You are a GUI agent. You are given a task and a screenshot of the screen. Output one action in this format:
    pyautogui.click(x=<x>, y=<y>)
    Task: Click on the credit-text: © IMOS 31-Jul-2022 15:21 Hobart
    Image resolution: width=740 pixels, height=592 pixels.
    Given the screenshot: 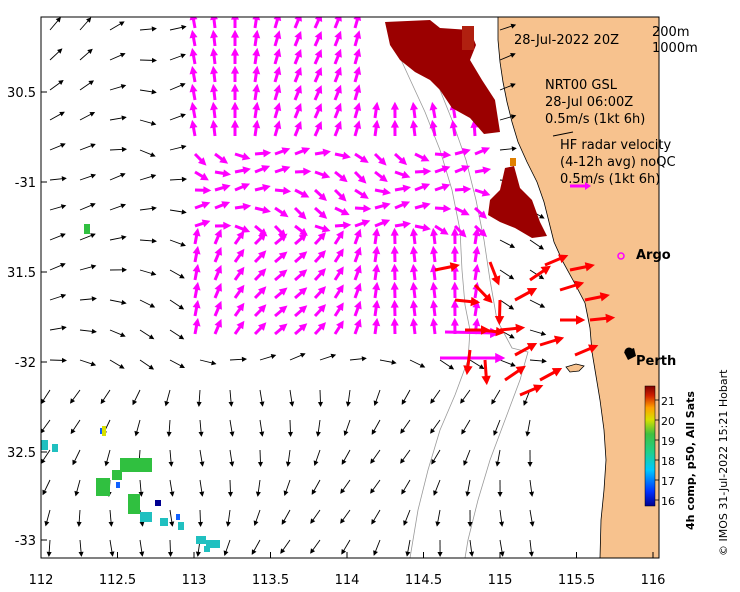 What is the action you would take?
    pyautogui.click(x=723, y=462)
    